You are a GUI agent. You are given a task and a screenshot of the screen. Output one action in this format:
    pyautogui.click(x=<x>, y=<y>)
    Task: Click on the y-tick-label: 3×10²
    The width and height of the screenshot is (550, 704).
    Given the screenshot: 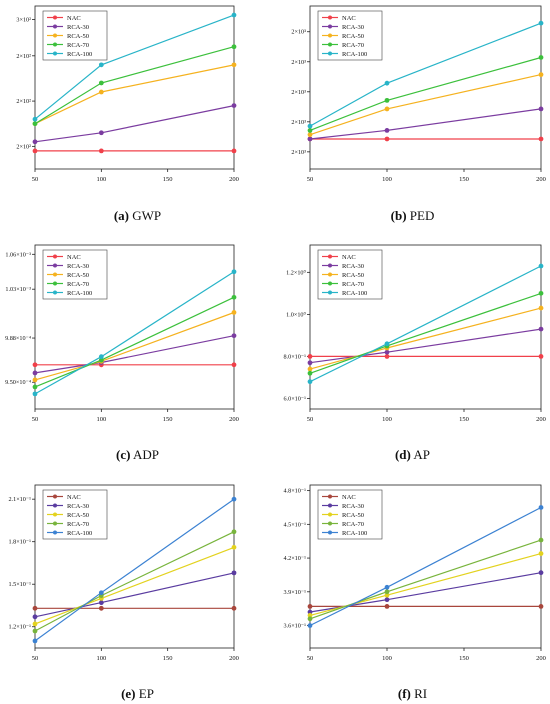 What is the action you would take?
    pyautogui.click(x=23, y=20)
    